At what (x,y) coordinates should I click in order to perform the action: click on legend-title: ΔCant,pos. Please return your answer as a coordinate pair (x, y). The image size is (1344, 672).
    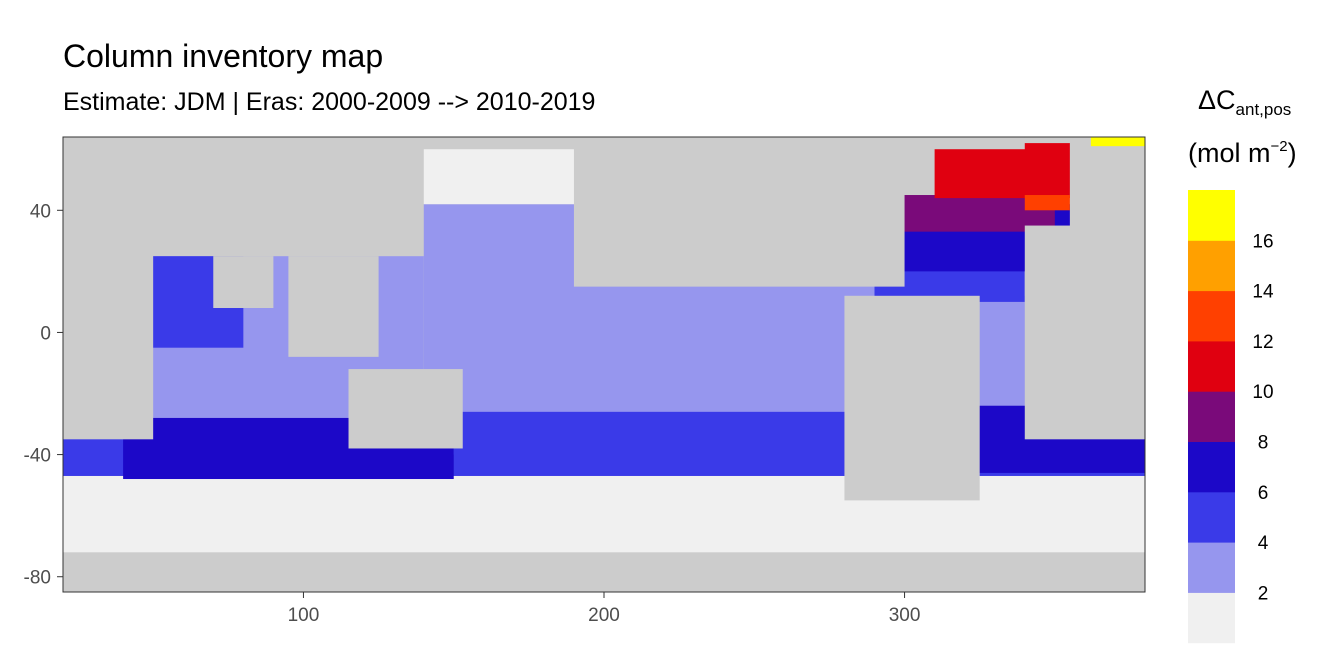
    Looking at the image, I should click on (1244, 102).